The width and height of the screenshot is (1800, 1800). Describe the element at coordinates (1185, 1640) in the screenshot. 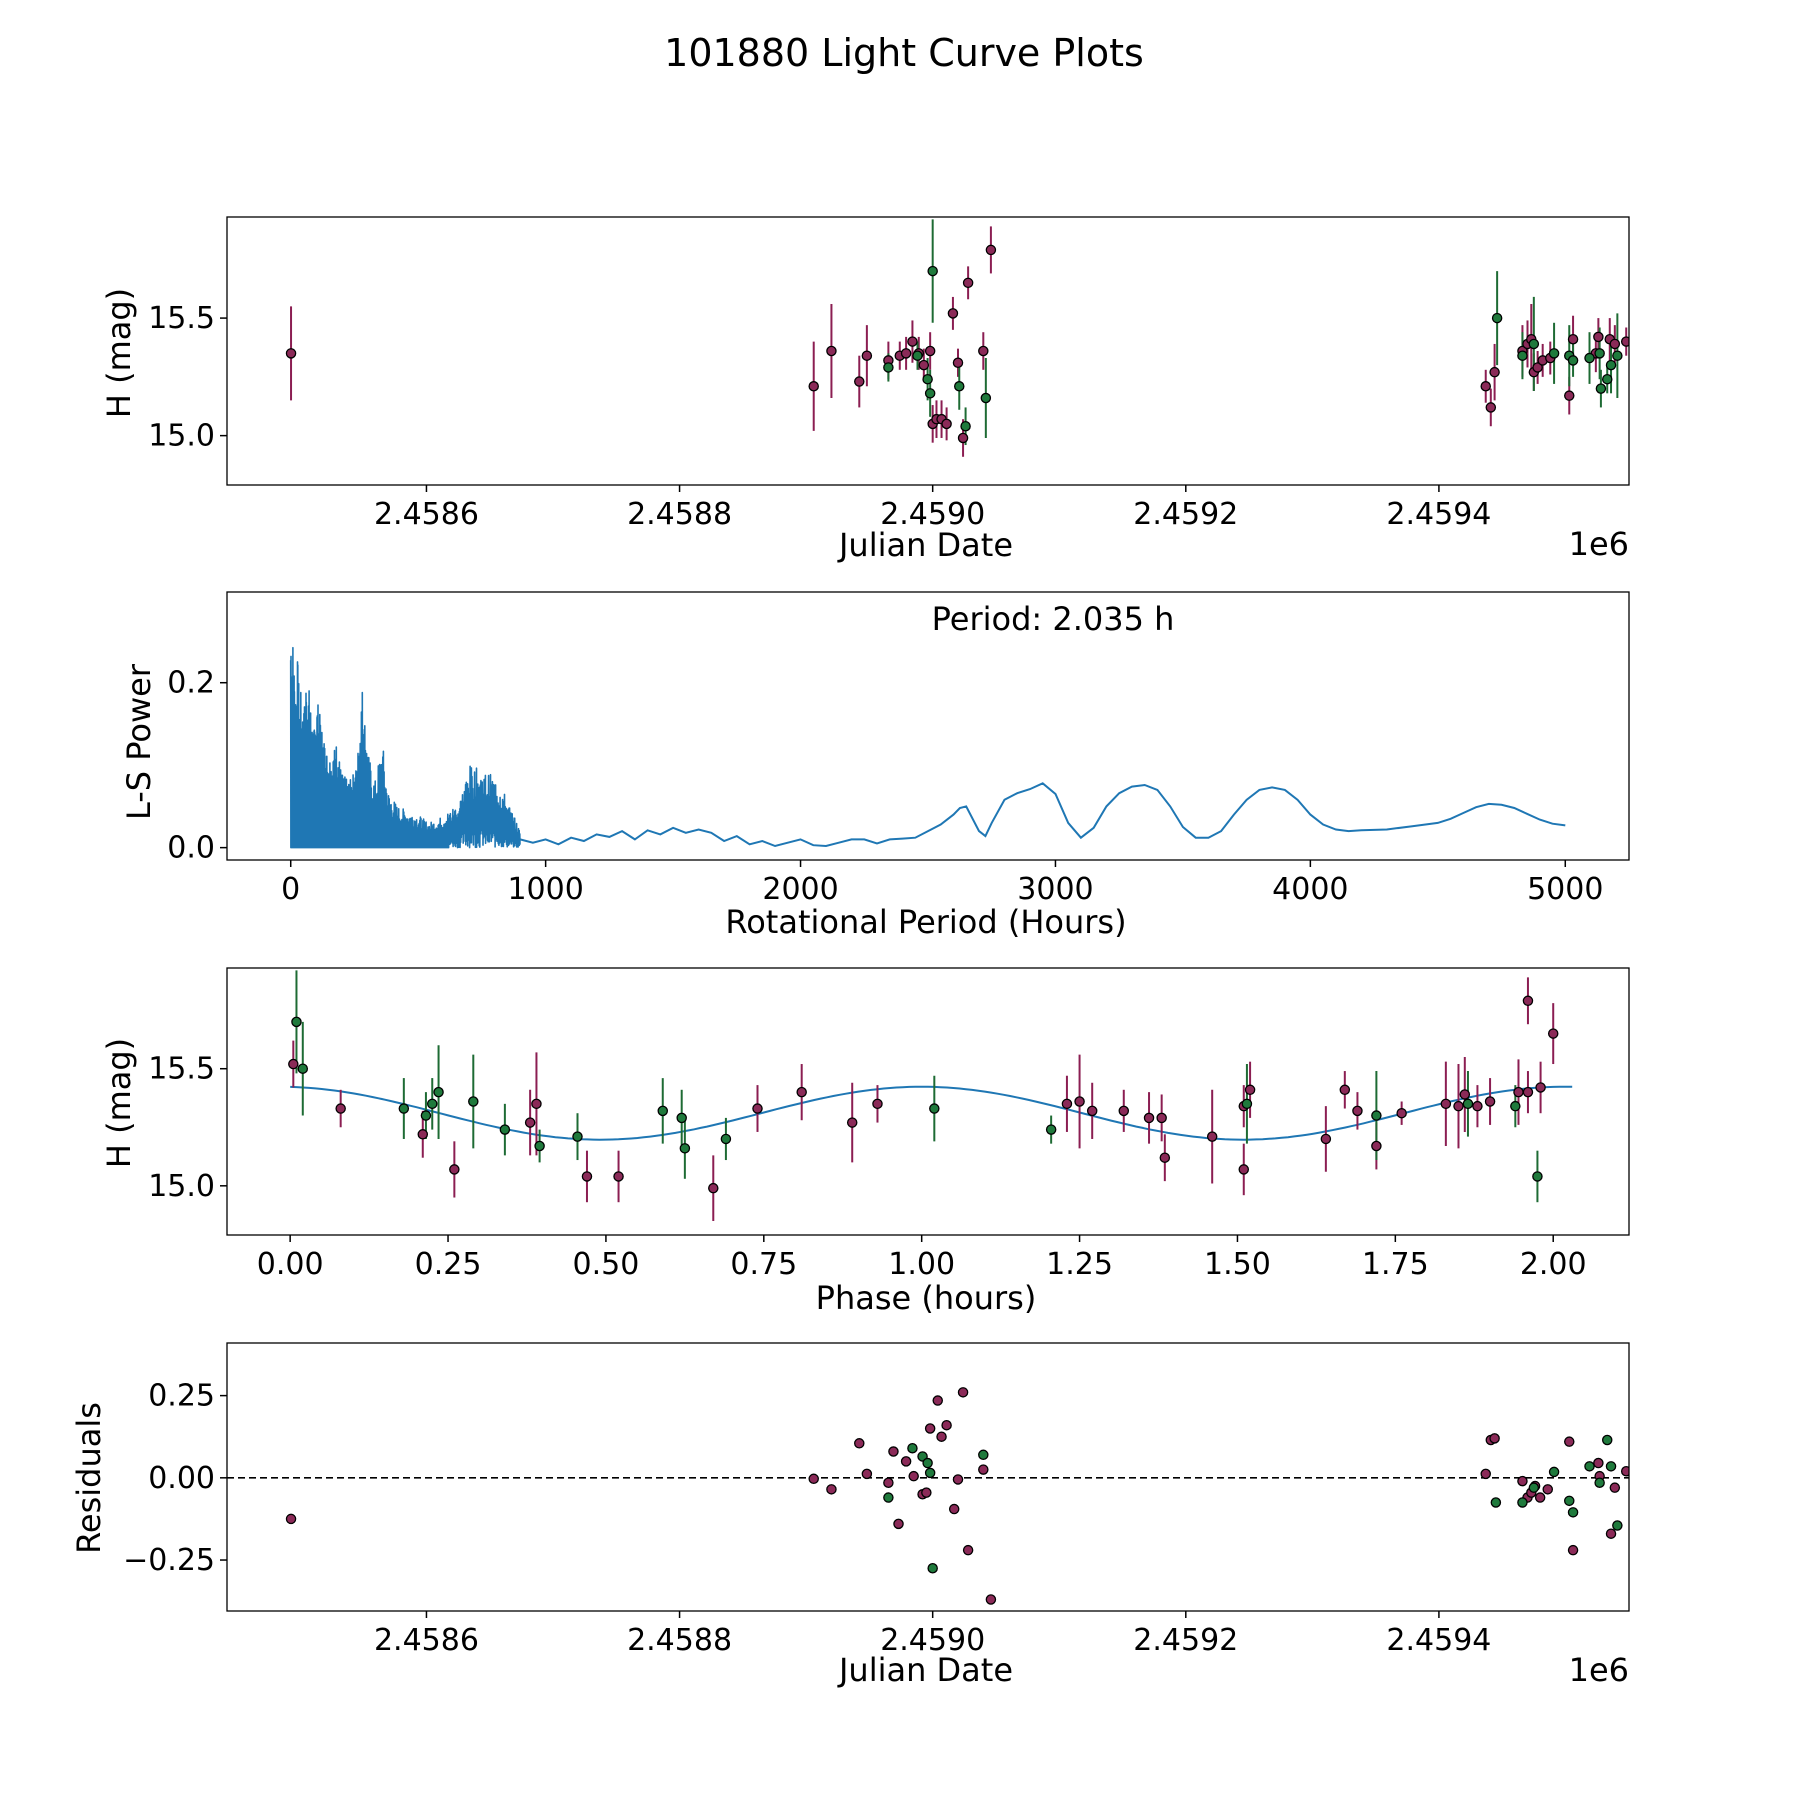

I see `resid-xtick-label: 2.4592` at that location.